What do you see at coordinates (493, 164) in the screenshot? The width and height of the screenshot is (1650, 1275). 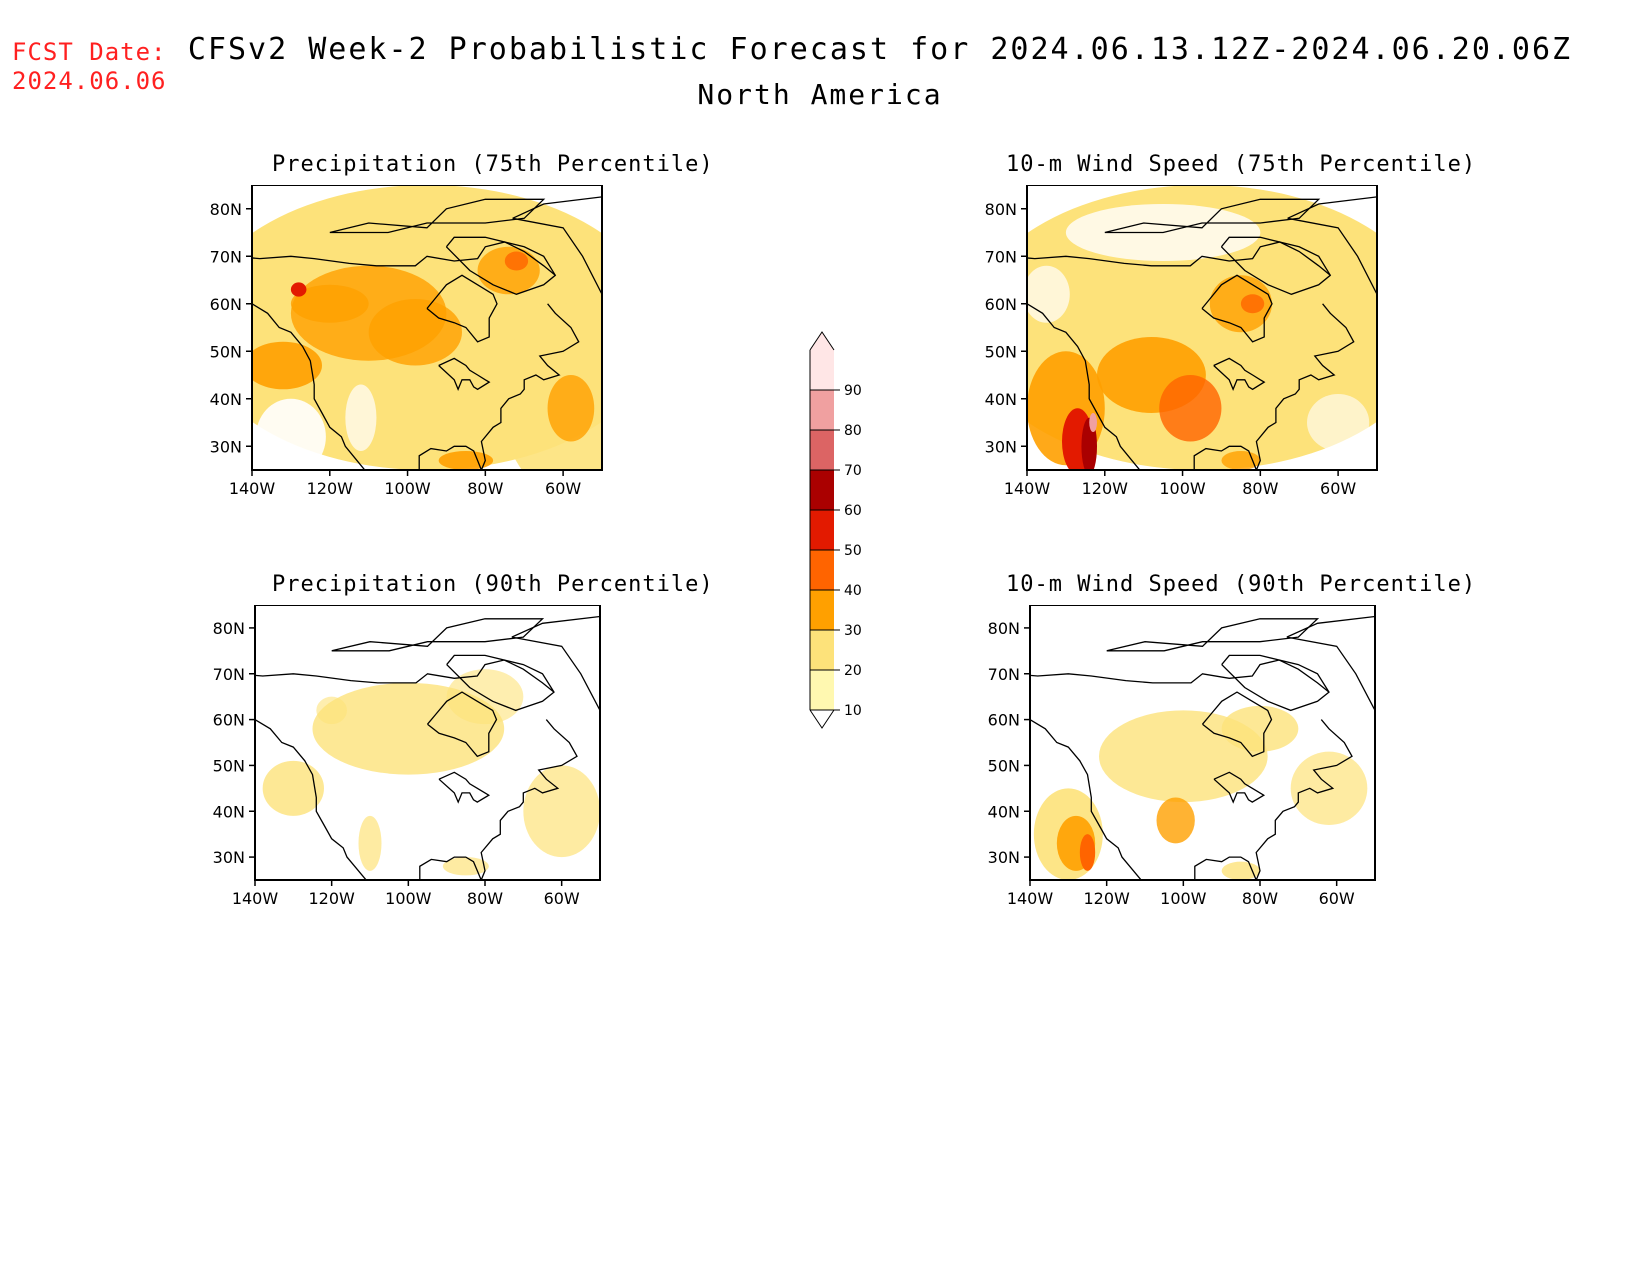 I see `panel-title-precip75: Precipitation (75th Percentile)` at bounding box center [493, 164].